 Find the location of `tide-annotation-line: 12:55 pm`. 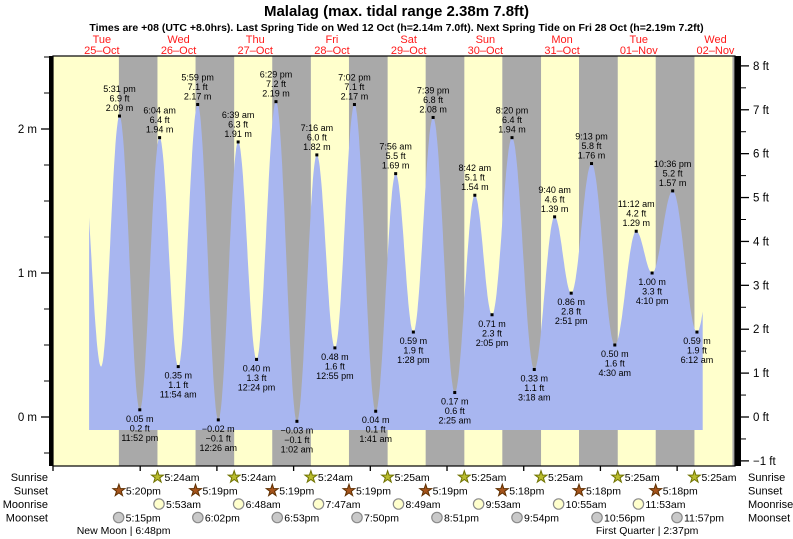

tide-annotation-line: 12:55 pm is located at coordinates (335, 376).